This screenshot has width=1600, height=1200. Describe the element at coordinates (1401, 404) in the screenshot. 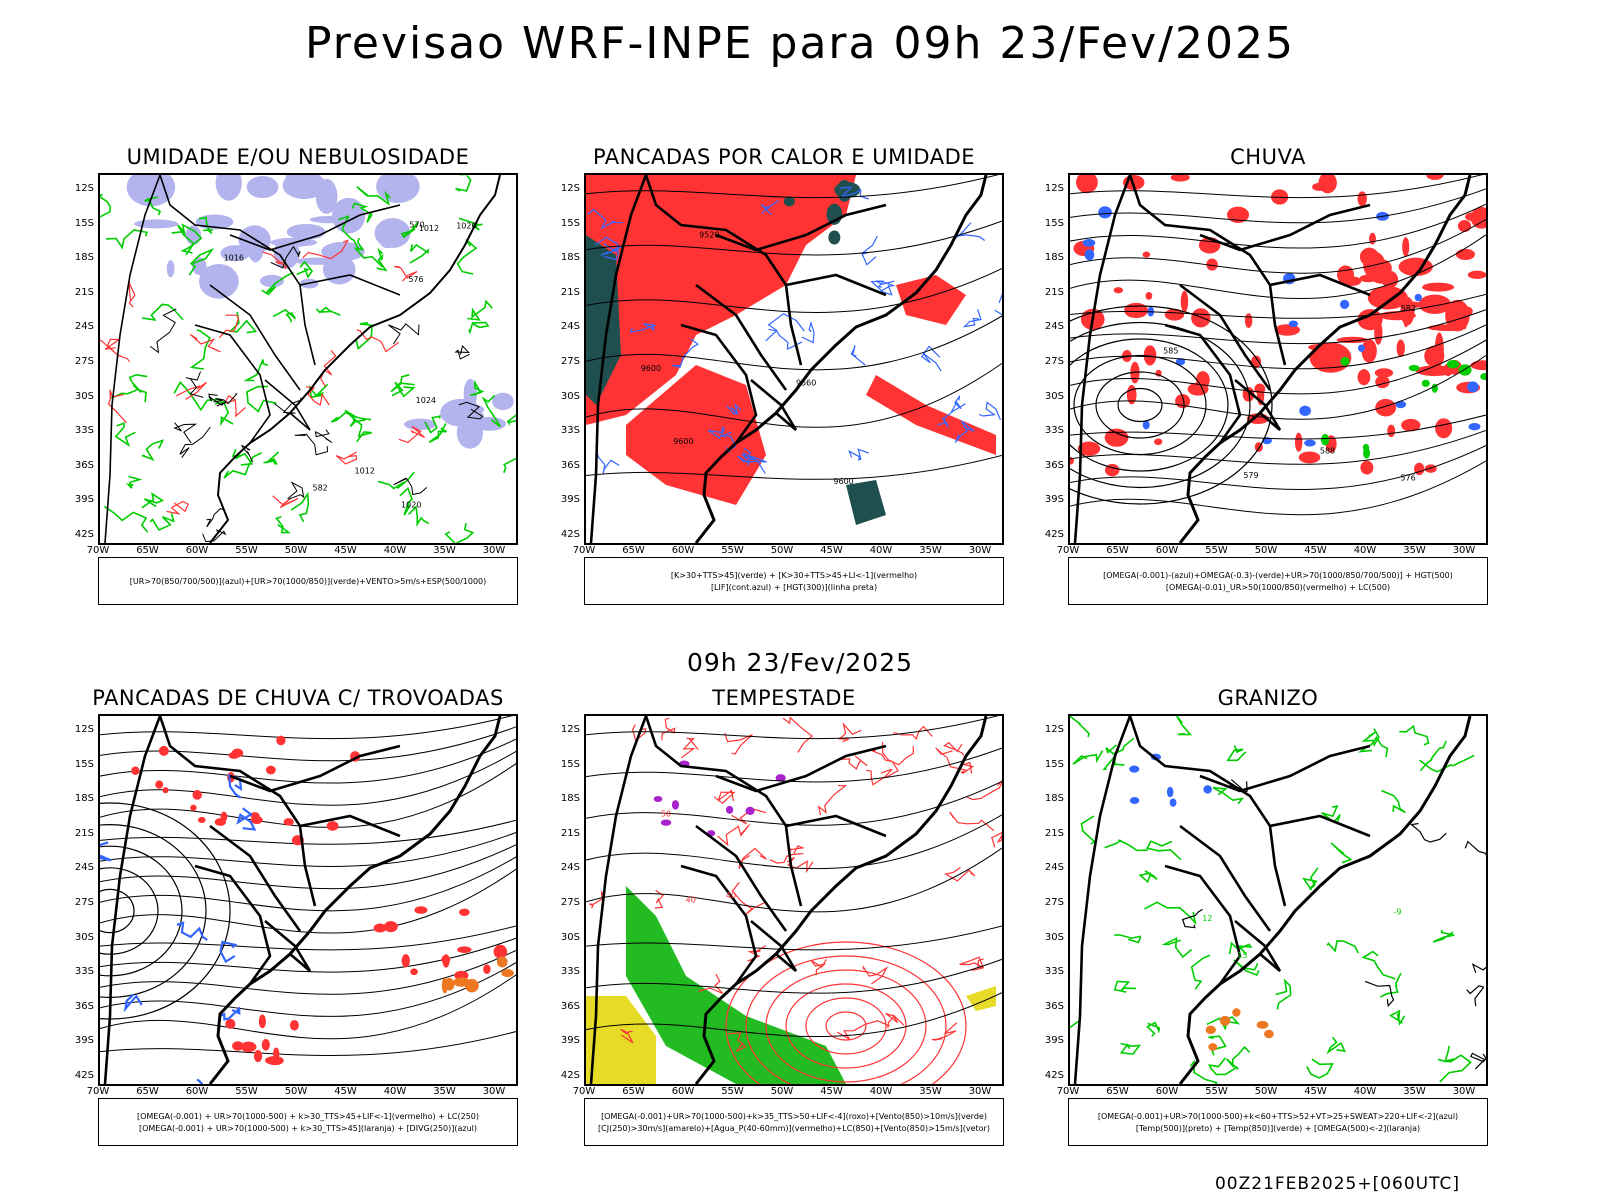

I see `omega-area` at that location.